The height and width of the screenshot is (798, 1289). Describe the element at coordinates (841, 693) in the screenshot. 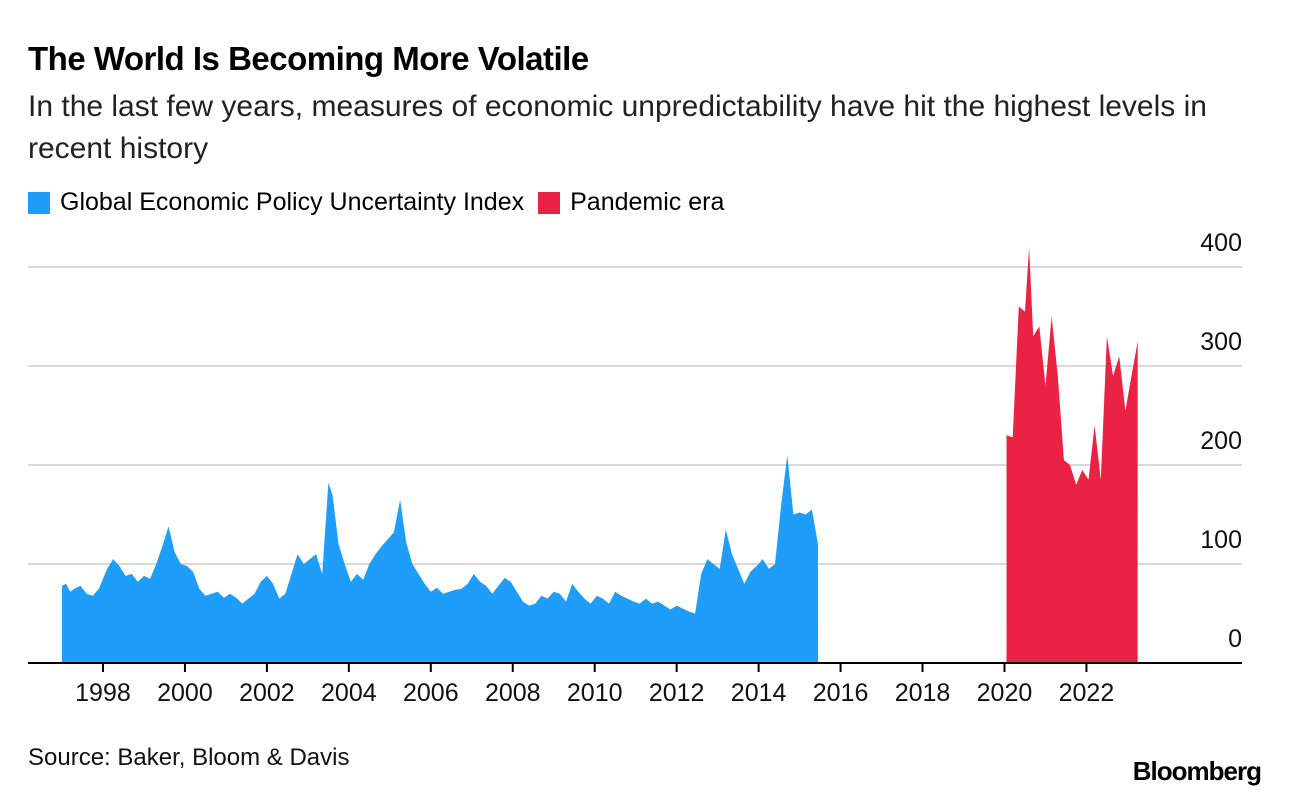

I see `x-tick-label-2016: 2016` at that location.